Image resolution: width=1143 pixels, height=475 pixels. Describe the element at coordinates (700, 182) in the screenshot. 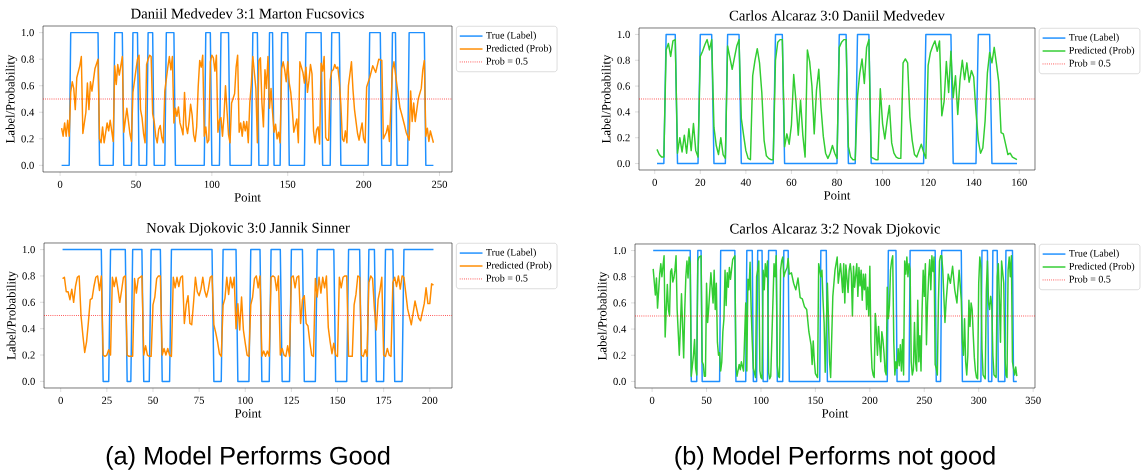

I see `x-tick-label: 20` at that location.